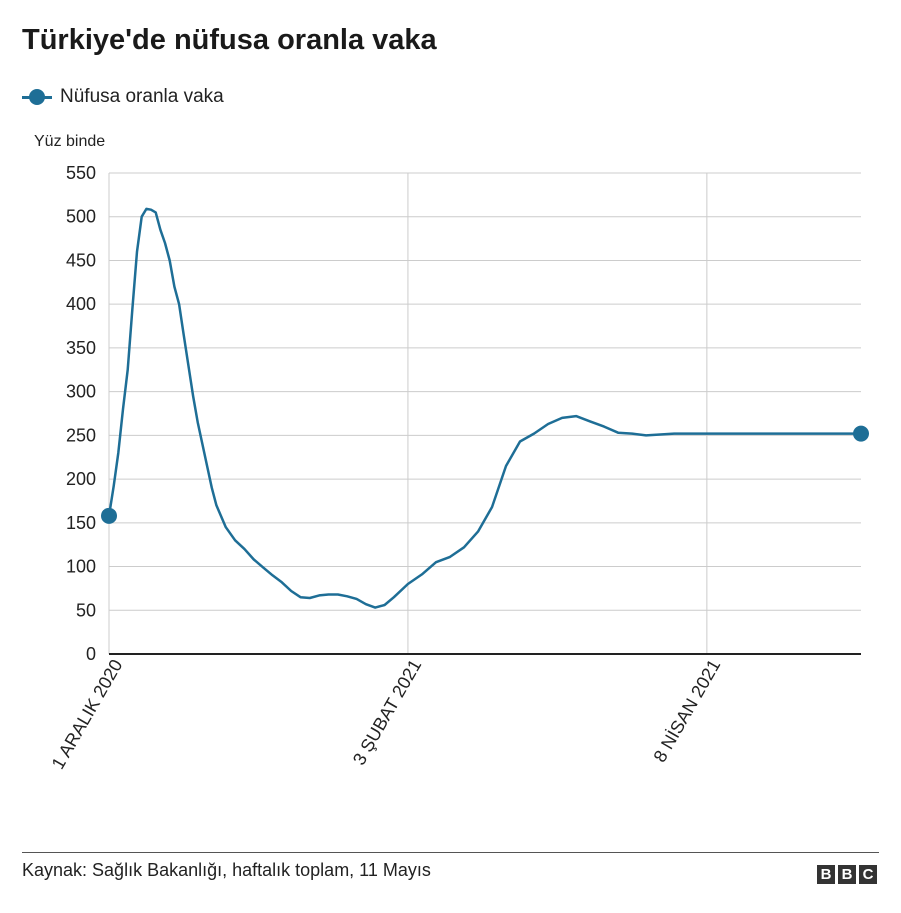  What do you see at coordinates (81, 392) in the screenshot?
I see `y-tick-label: 300` at bounding box center [81, 392].